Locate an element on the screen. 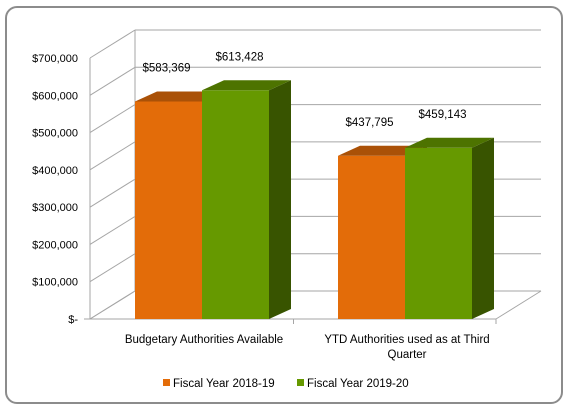  category-label-1-1: Quarter is located at coordinates (407, 355).